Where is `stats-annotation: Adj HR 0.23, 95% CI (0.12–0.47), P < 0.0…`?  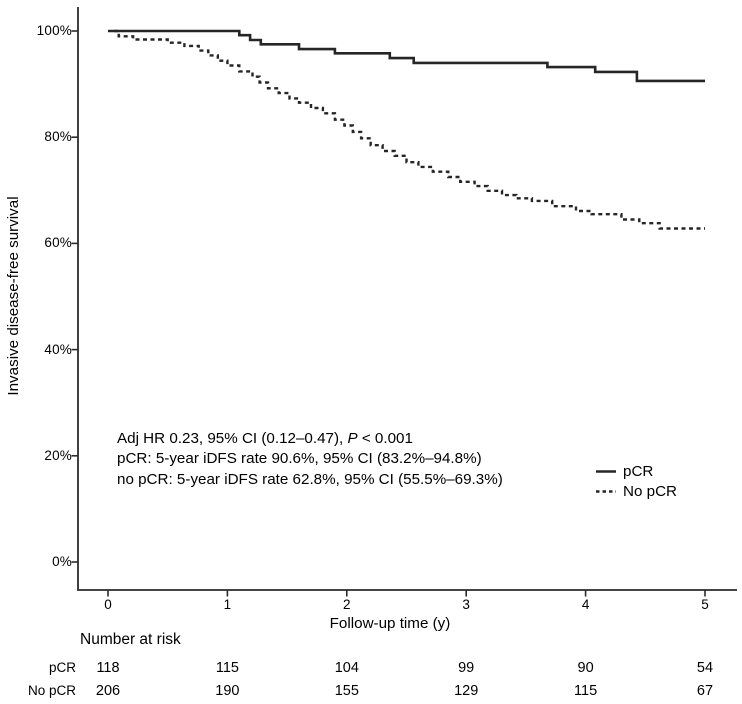
stats-annotation: Adj HR 0.23, 95% CI (0.12–0.47), P < 0.0… is located at coordinates (310, 459).